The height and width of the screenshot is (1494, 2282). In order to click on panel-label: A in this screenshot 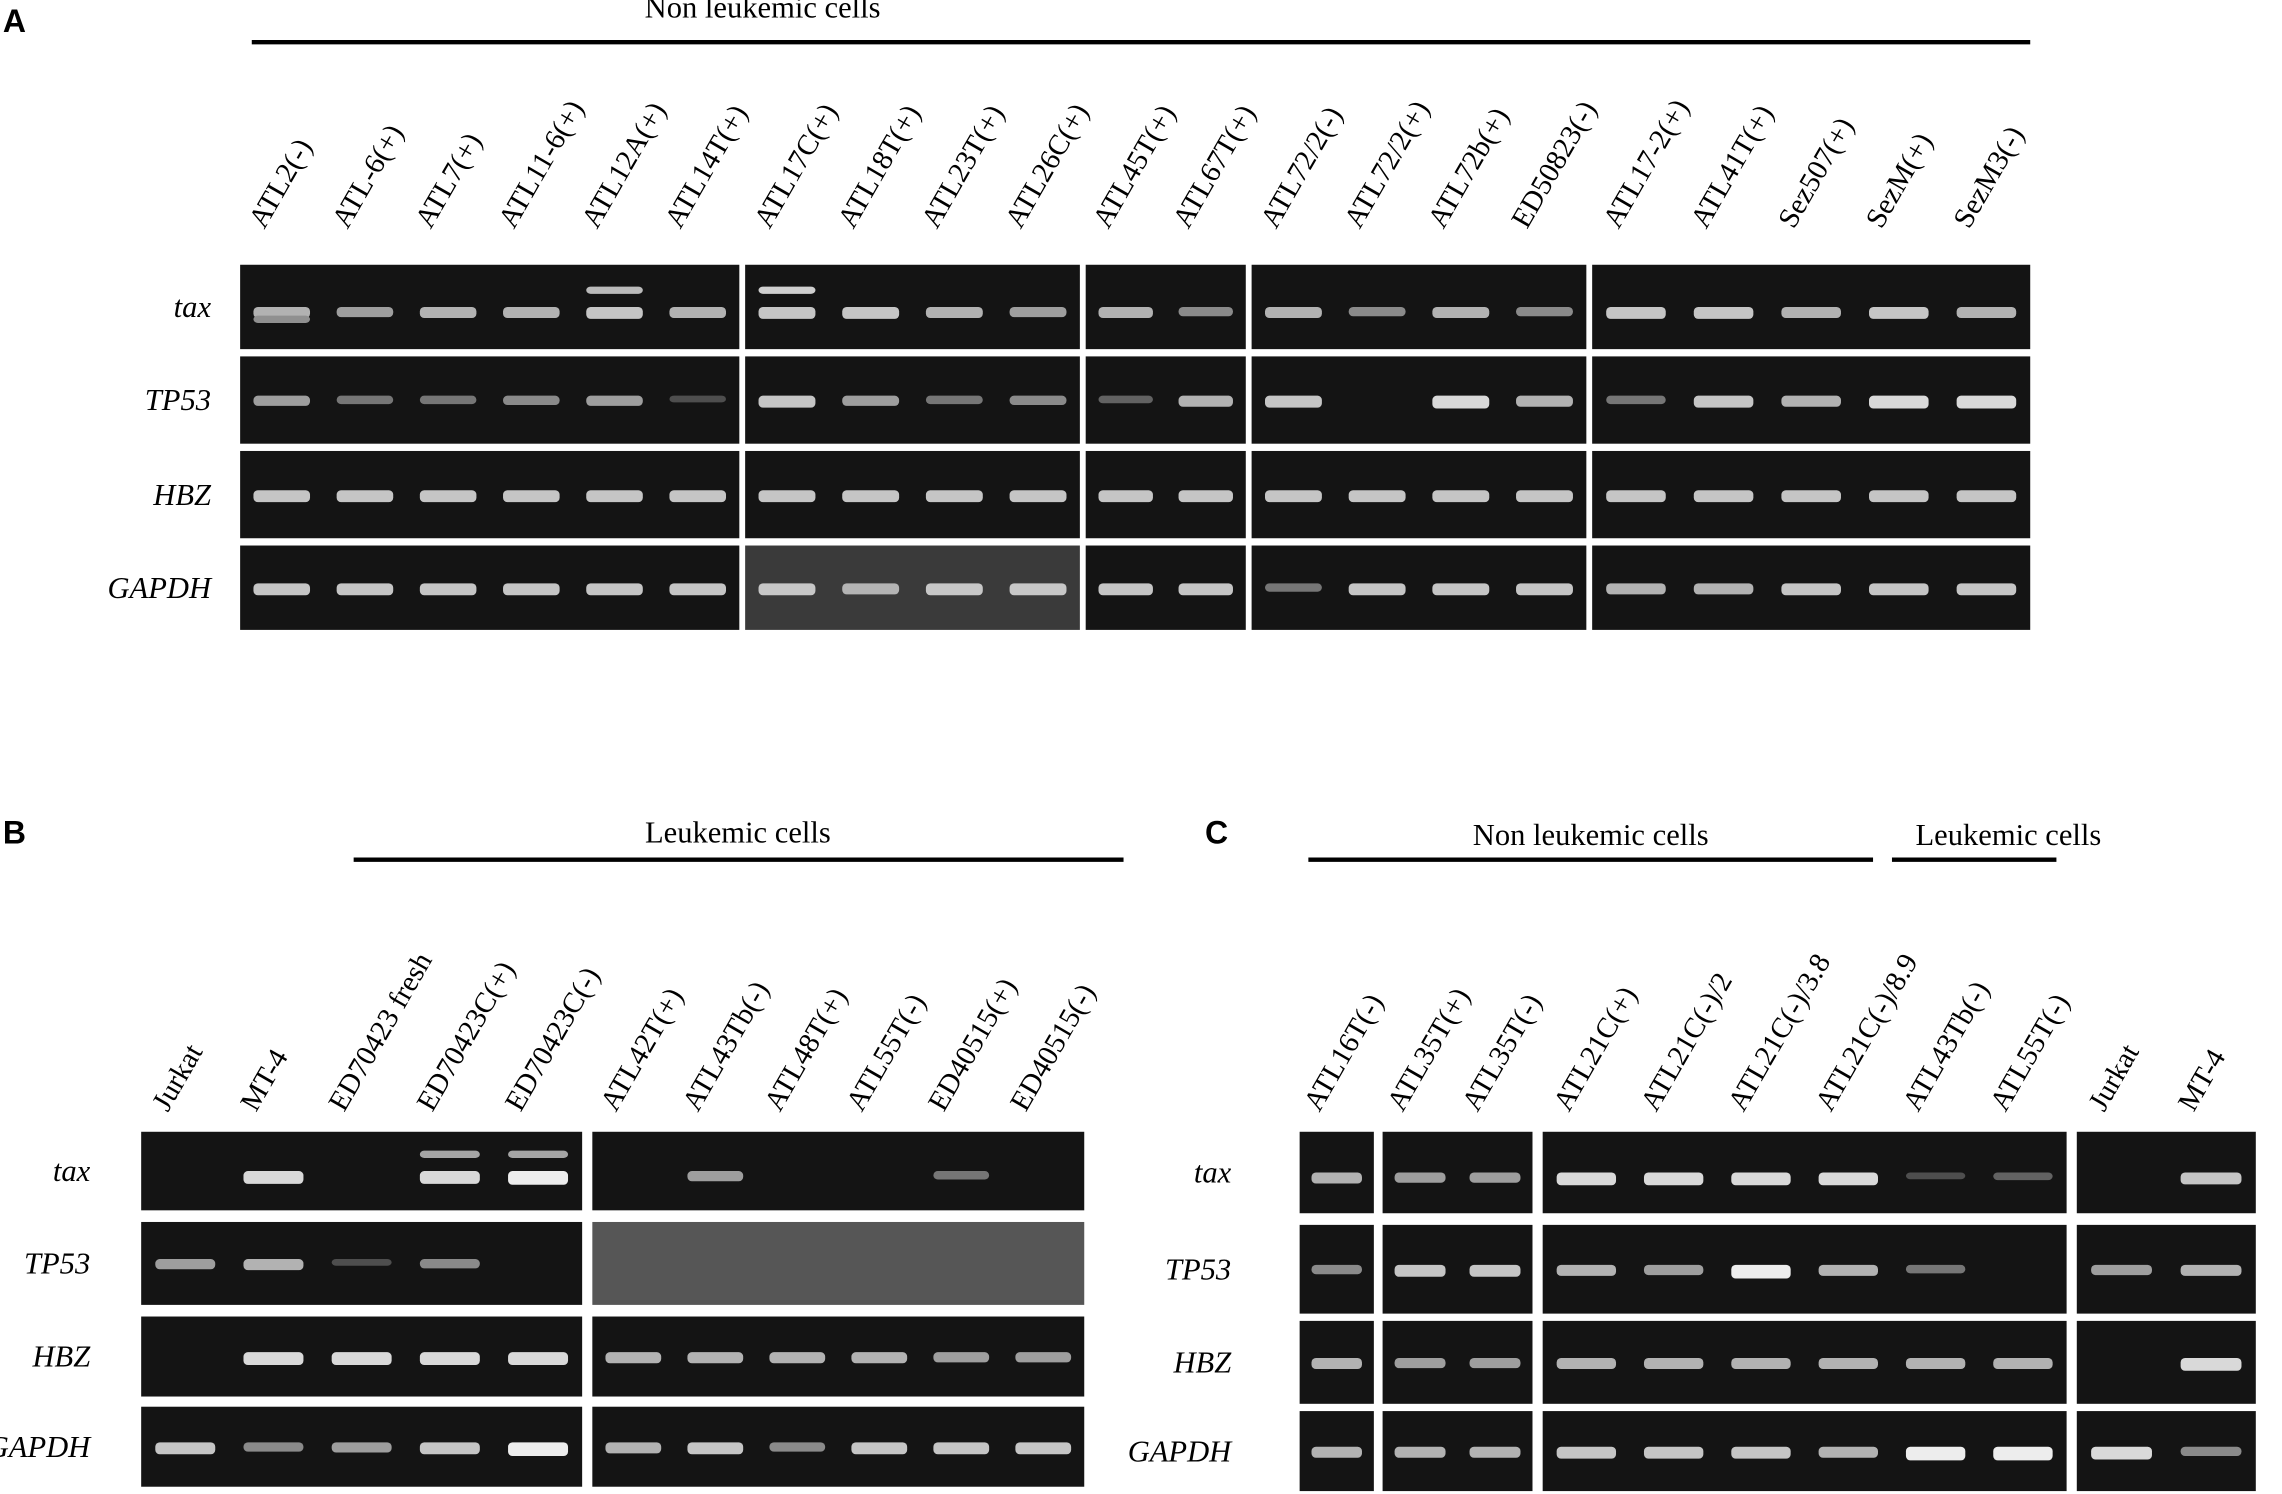, I will do `click(14, 21)`.